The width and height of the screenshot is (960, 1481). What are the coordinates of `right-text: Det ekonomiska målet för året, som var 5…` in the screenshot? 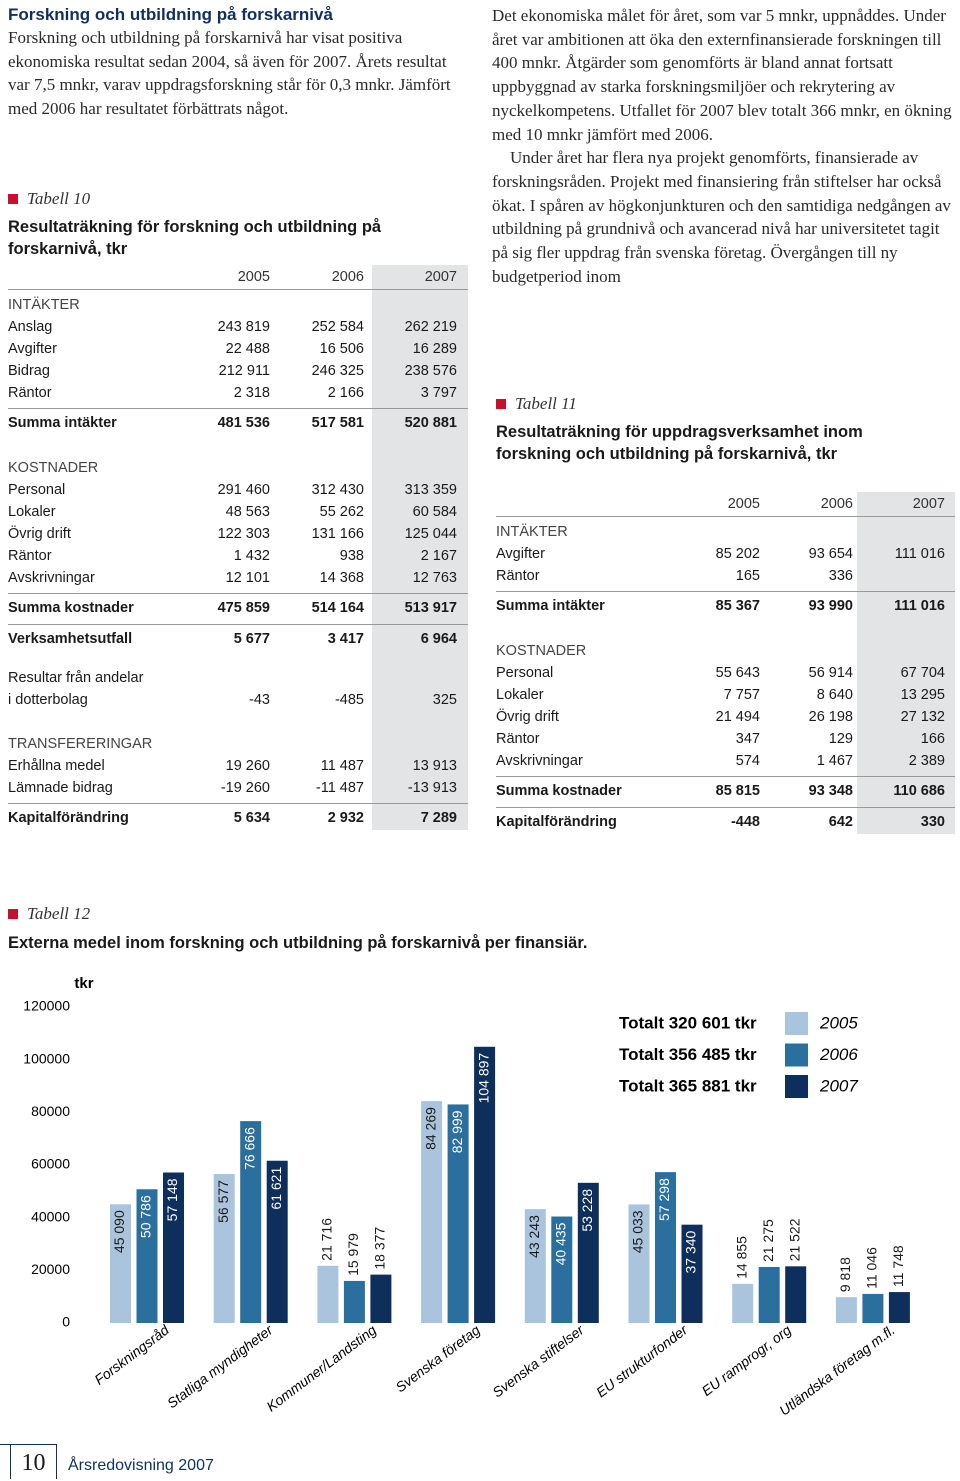 It's located at (723, 146).